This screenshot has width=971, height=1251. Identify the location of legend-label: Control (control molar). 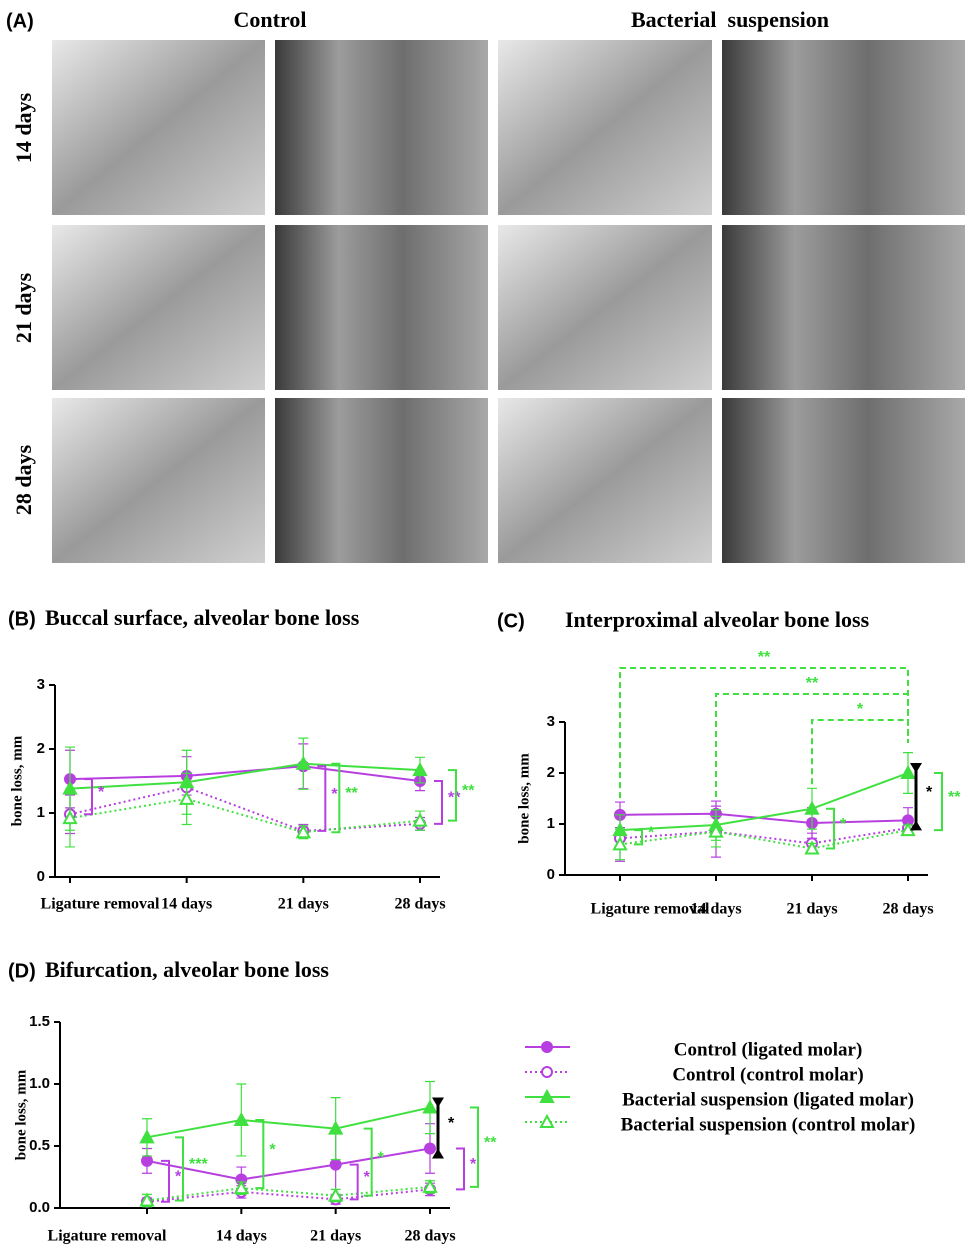
(767, 1074).